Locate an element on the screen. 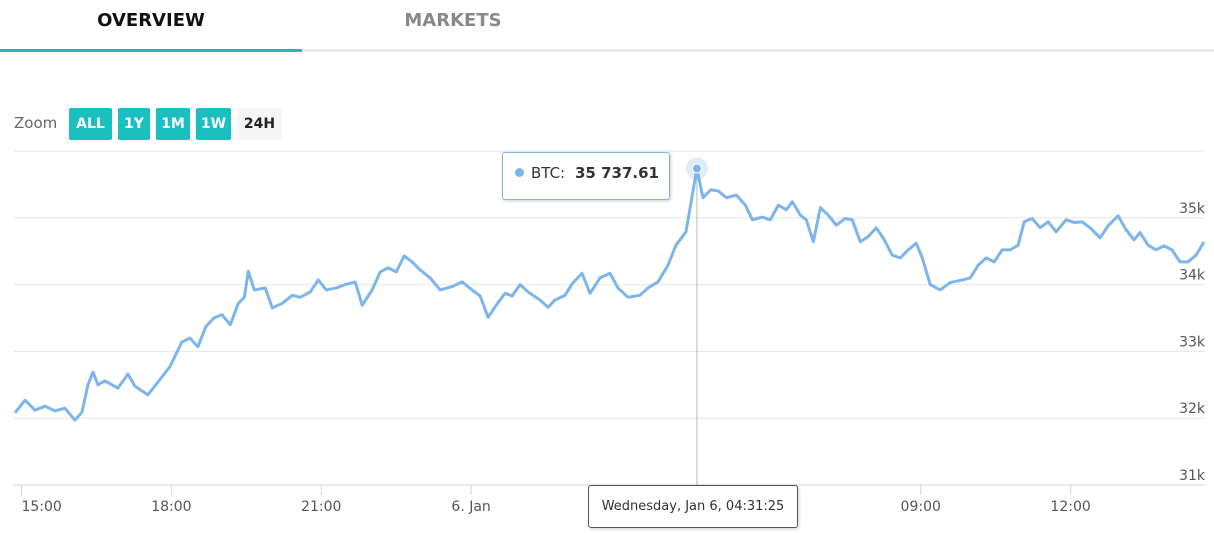 The image size is (1214, 533). zoom-label: Zoom is located at coordinates (36, 123).